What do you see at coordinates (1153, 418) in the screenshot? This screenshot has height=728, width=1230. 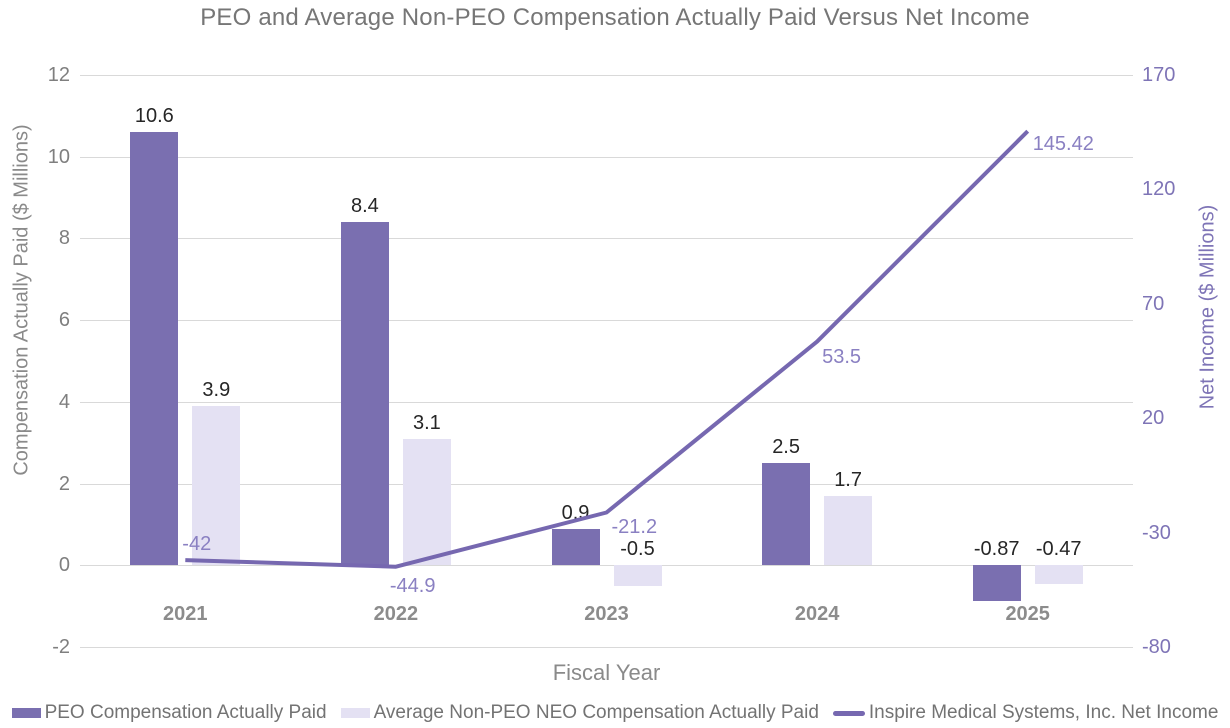 I see `right-axis-tick-label: 20` at bounding box center [1153, 418].